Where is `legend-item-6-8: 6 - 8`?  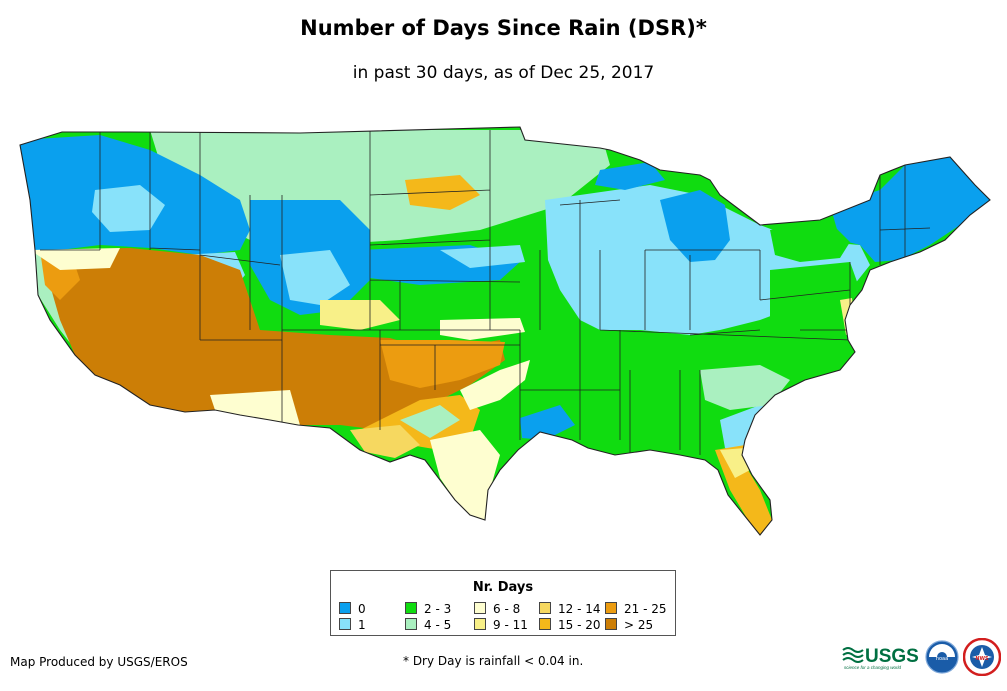 legend-item-6-8: 6 - 8 is located at coordinates (497, 609).